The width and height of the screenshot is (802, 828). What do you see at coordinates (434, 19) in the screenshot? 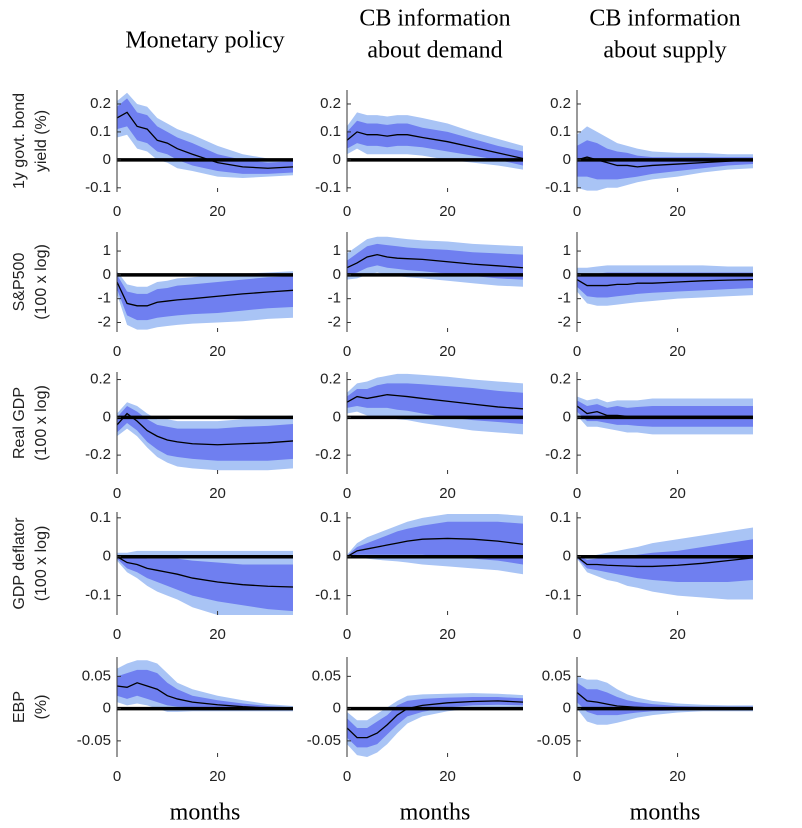
I see `column-title: CB information` at bounding box center [434, 19].